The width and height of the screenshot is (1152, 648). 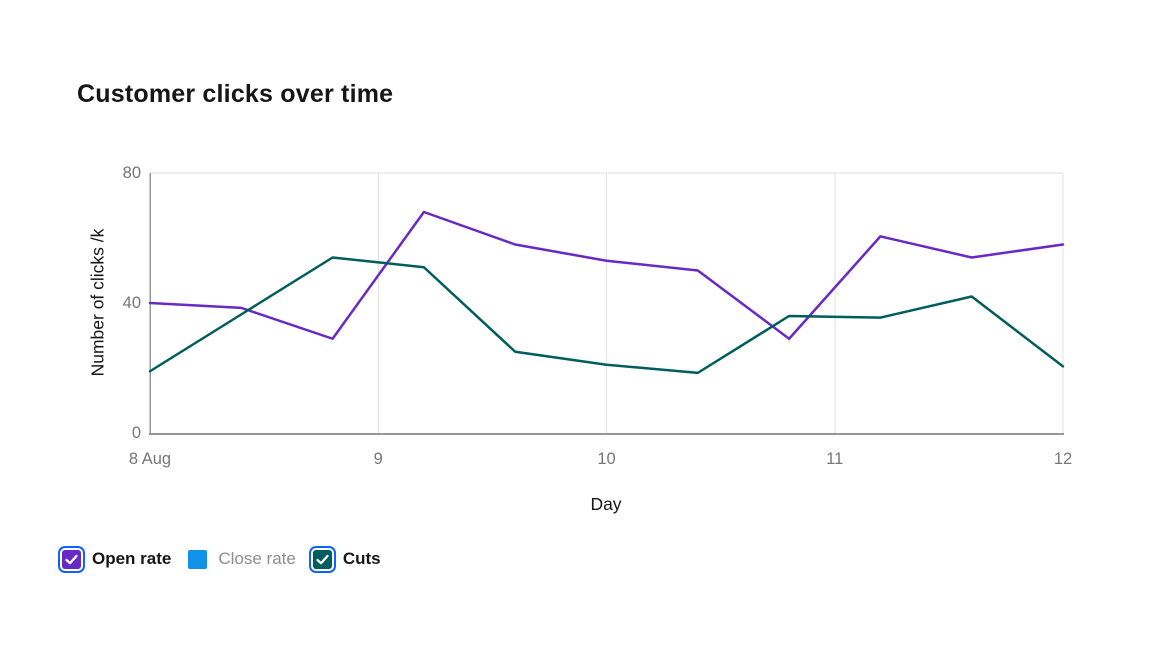 What do you see at coordinates (131, 173) in the screenshot?
I see `y-tick-label: 80` at bounding box center [131, 173].